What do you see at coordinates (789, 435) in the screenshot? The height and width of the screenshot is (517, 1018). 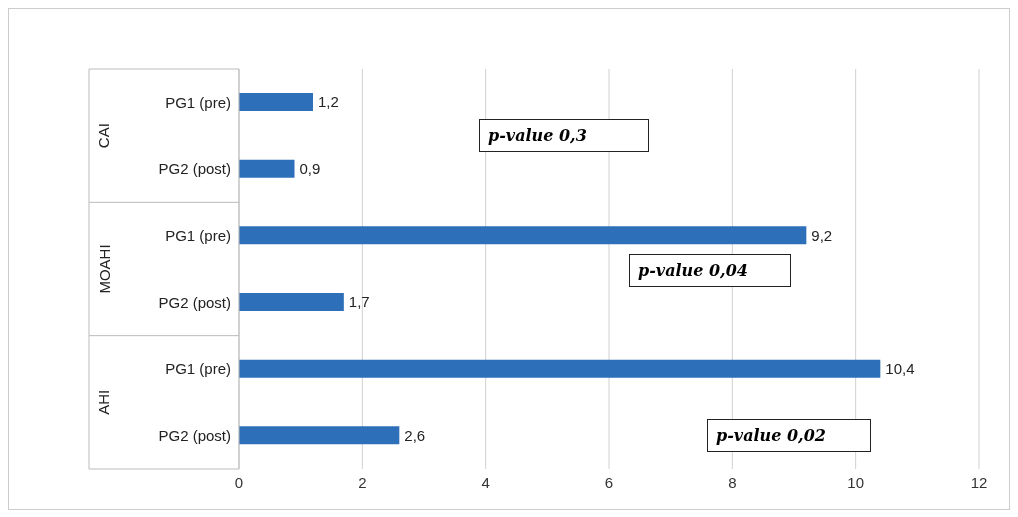 I see `note-box: p-value 0,02` at bounding box center [789, 435].